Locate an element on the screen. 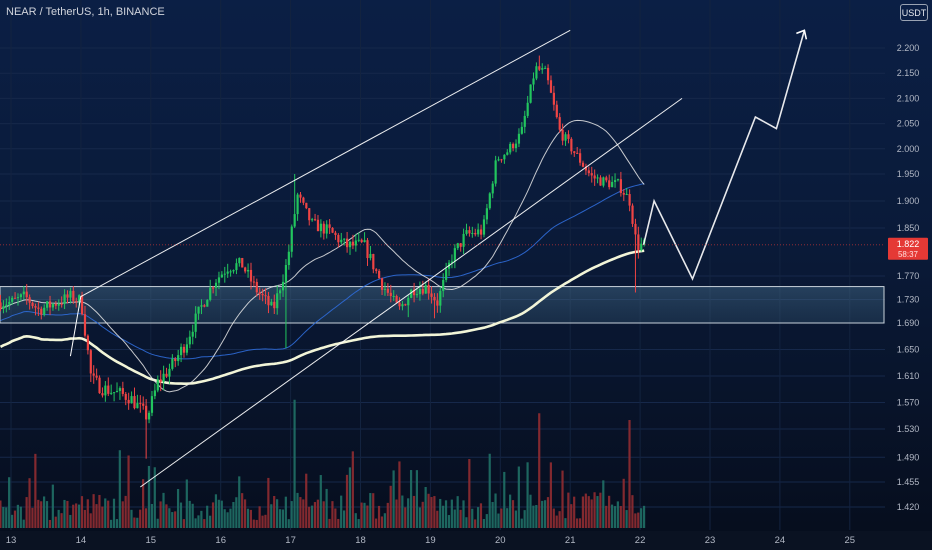 The image size is (932, 550). channel-lower-extension is located at coordinates (75, 326).